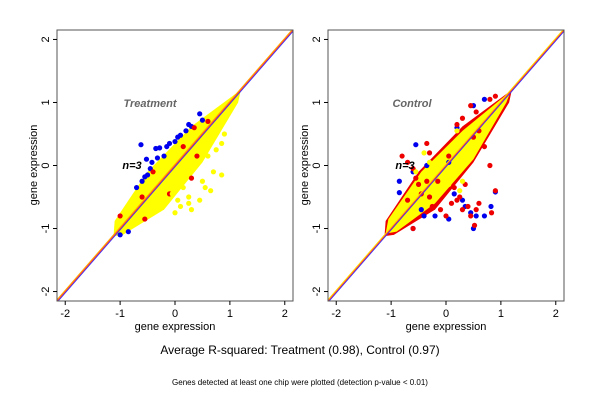 This screenshot has width=600, height=400. I want to click on control-n-label: n=3, so click(404, 166).